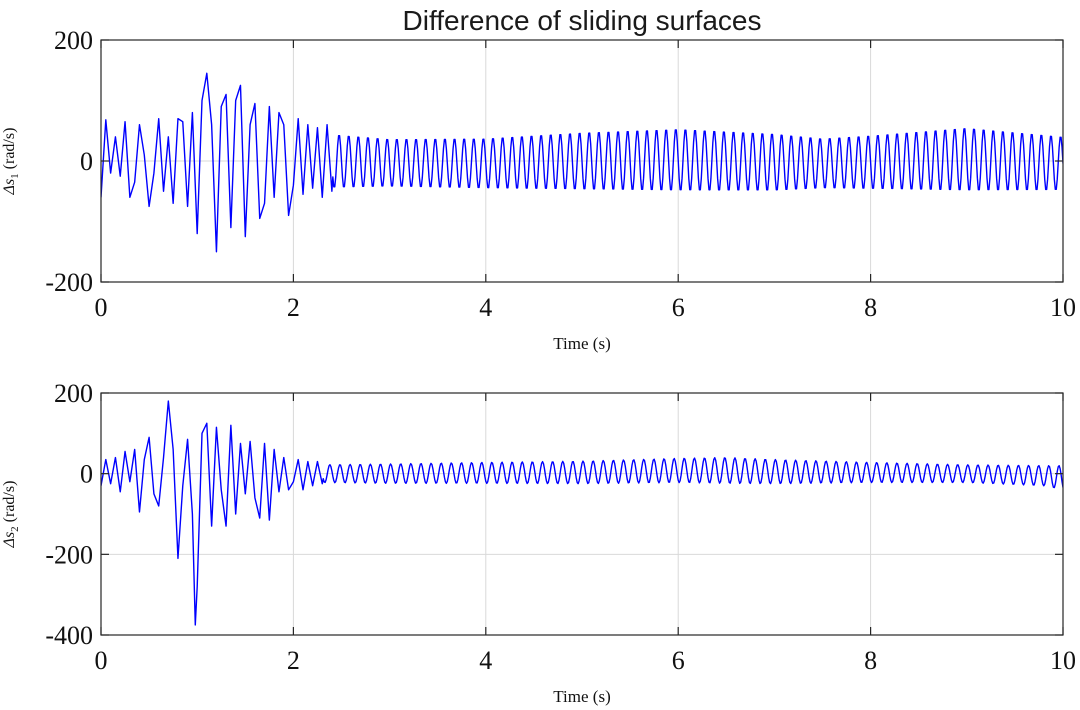  Describe the element at coordinates (69, 635) in the screenshot. I see `y-tick-label: -400` at that location.